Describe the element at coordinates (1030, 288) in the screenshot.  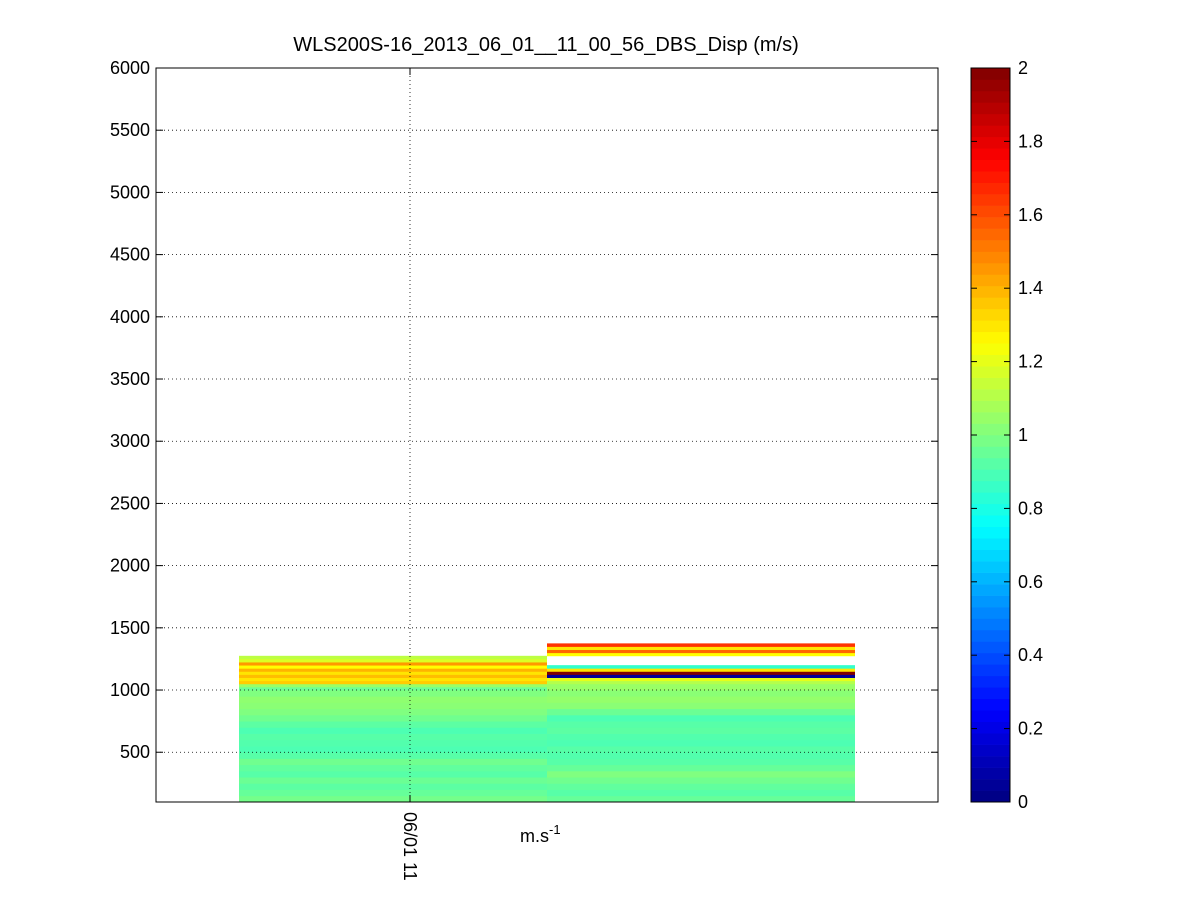
I see `colorbar-tick-label: 1.4` at that location.